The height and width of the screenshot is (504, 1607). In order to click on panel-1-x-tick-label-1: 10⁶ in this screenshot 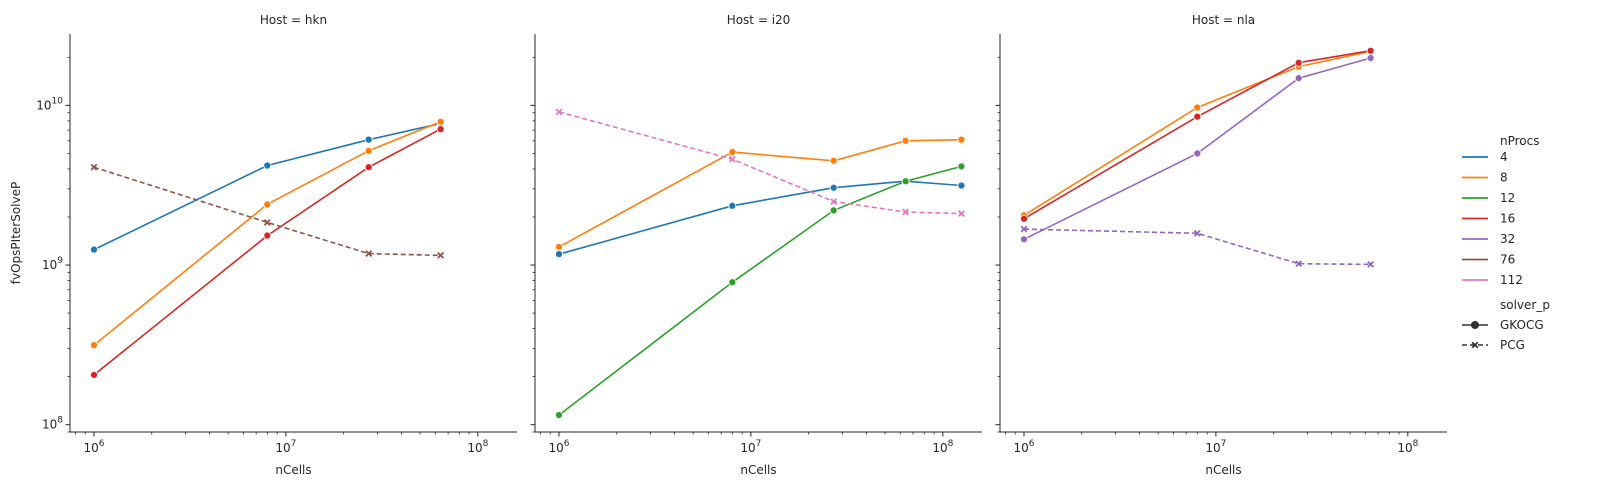, I will do `click(93, 447)`.